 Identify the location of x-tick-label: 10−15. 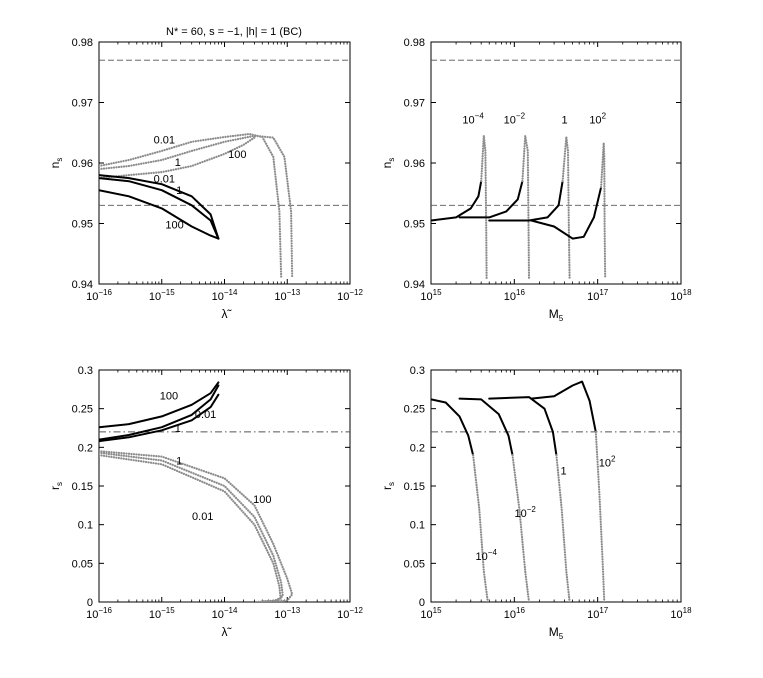
(162, 295).